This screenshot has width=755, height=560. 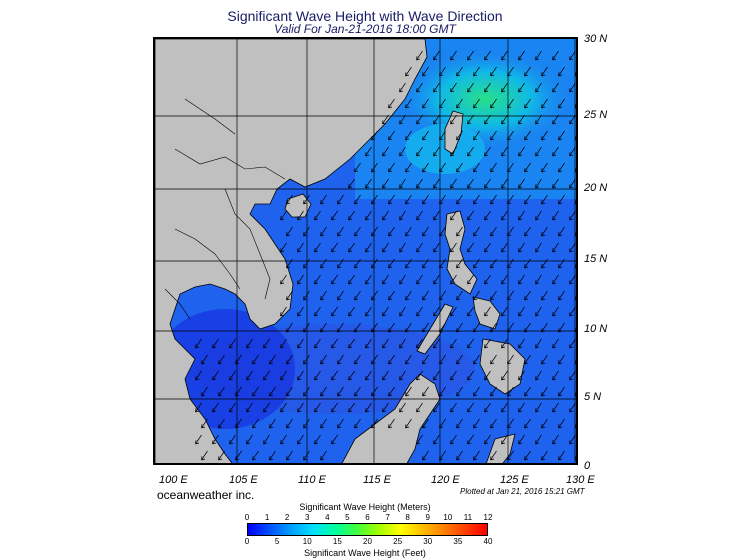 What do you see at coordinates (243, 480) in the screenshot?
I see `lon-label-105e: 105 E` at bounding box center [243, 480].